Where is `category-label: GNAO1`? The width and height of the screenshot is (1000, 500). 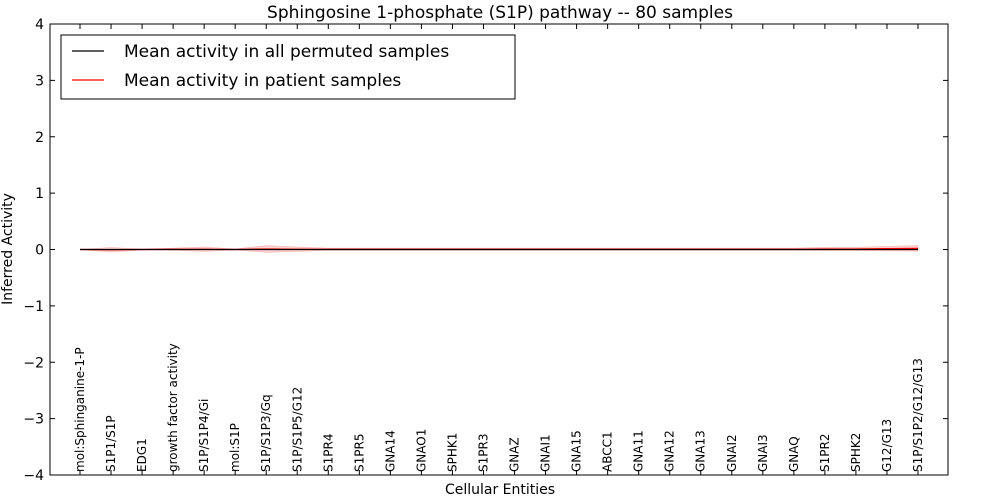 category-label: GNAO1 is located at coordinates (421, 450).